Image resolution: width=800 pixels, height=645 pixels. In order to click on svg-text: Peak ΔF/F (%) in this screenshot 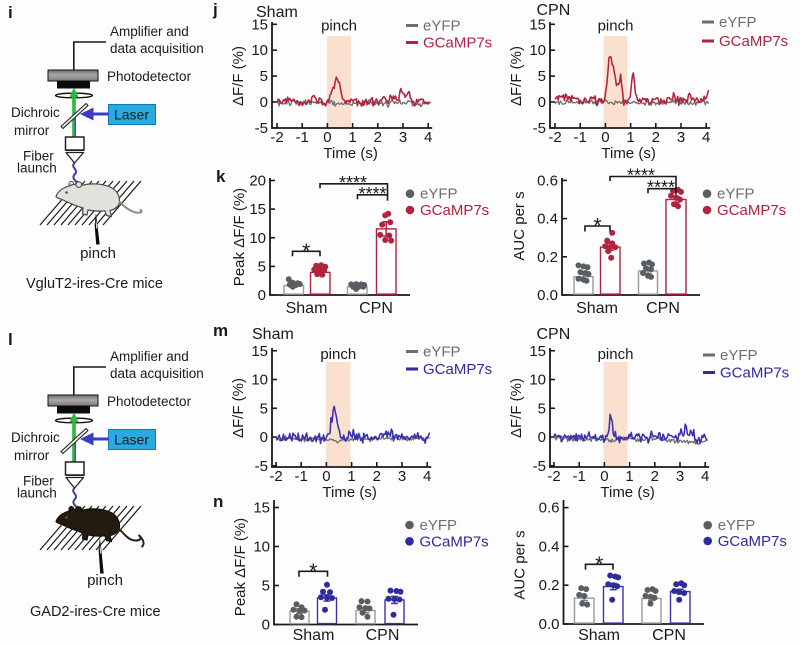, I will do `click(239, 237)`.